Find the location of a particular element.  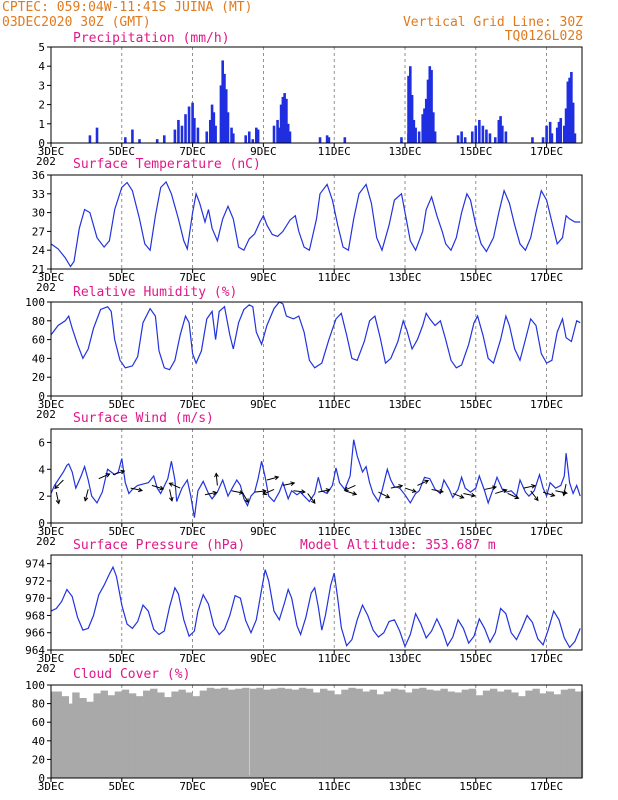

pressure-ytick-label: 970 is located at coordinates (35, 598).